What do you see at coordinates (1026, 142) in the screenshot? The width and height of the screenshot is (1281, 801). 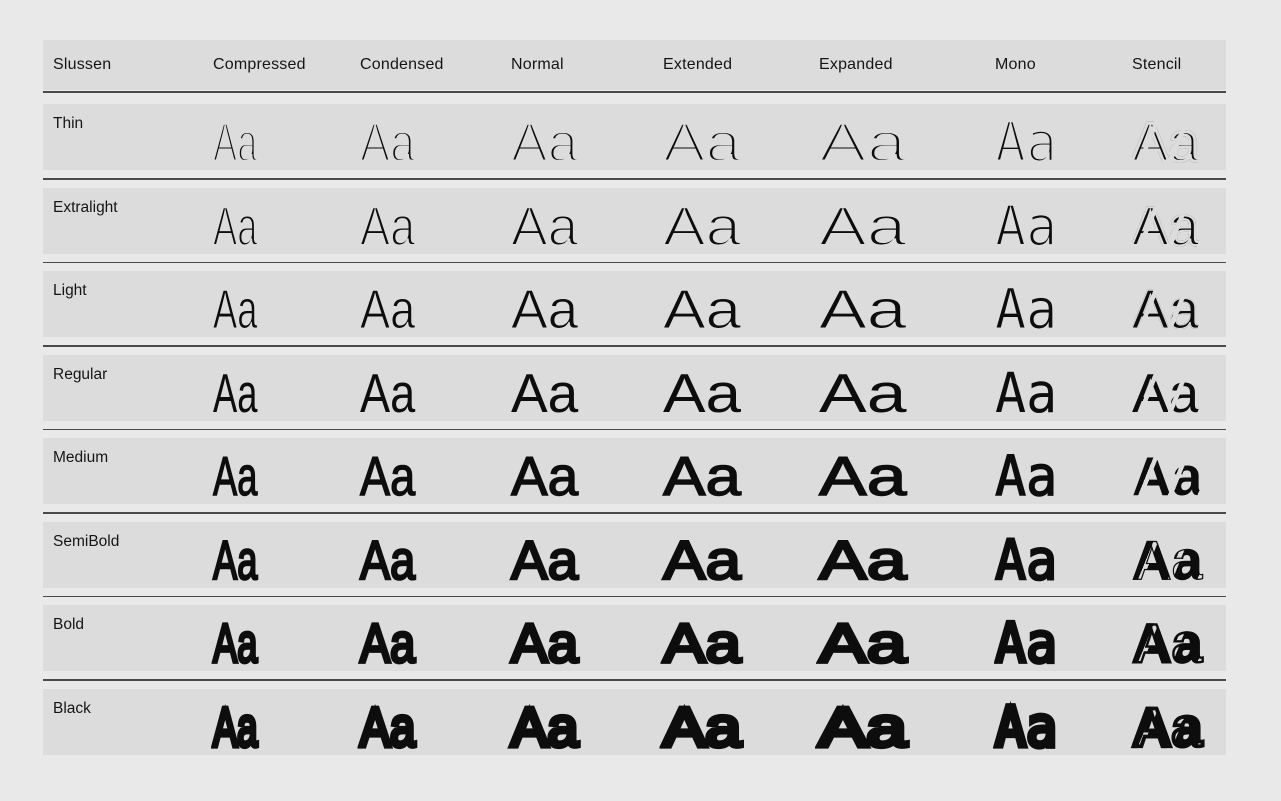 I see `specimen-glyph-thin-mono: Aa` at bounding box center [1026, 142].